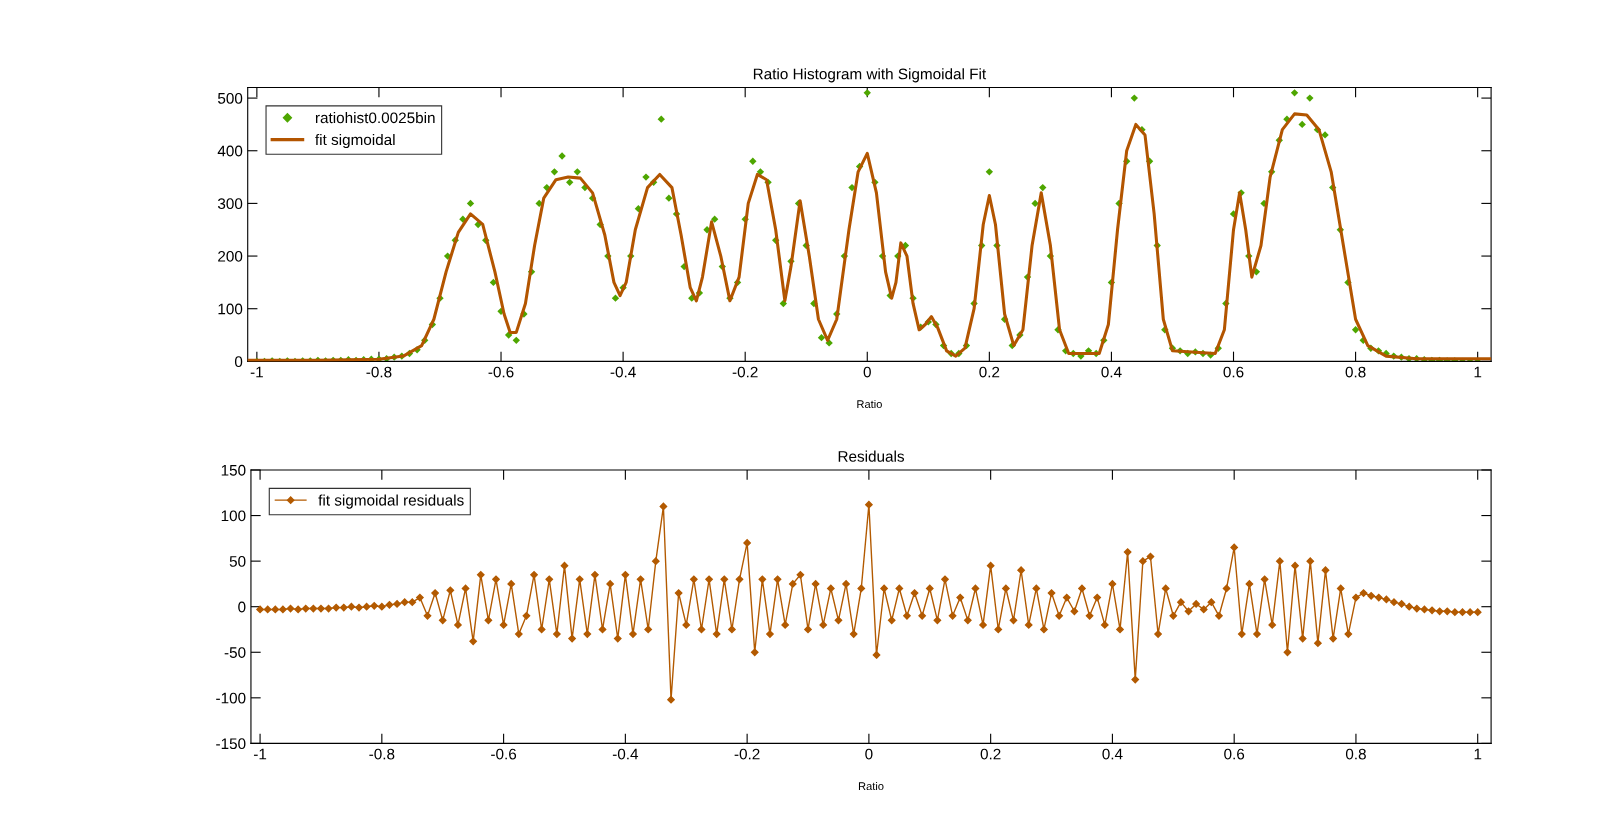 The image size is (1619, 826). I want to click on legend-label: fit sigmoidal, so click(355, 141).